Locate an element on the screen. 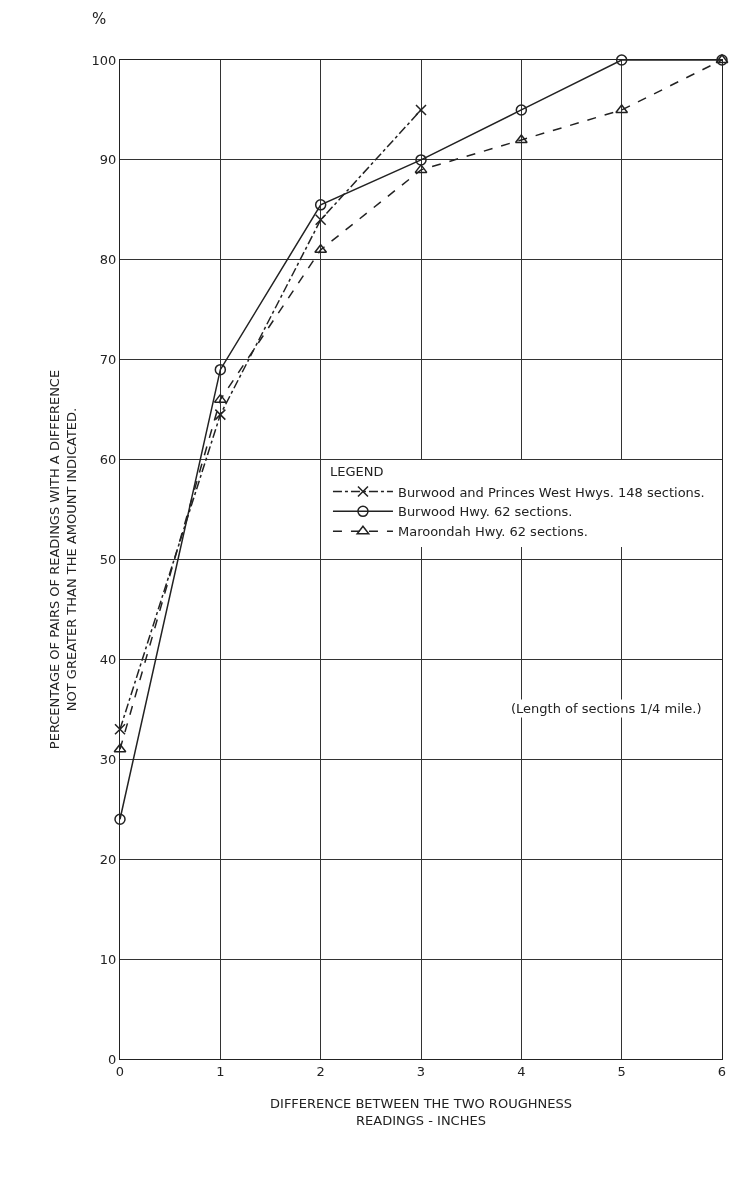  legend-label: Burwood Hwy. 62 sections. is located at coordinates (485, 512).